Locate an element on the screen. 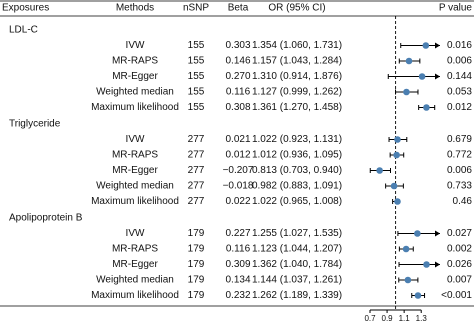 The height and width of the screenshot is (324, 474). p-value: <0.001 is located at coordinates (456, 295).